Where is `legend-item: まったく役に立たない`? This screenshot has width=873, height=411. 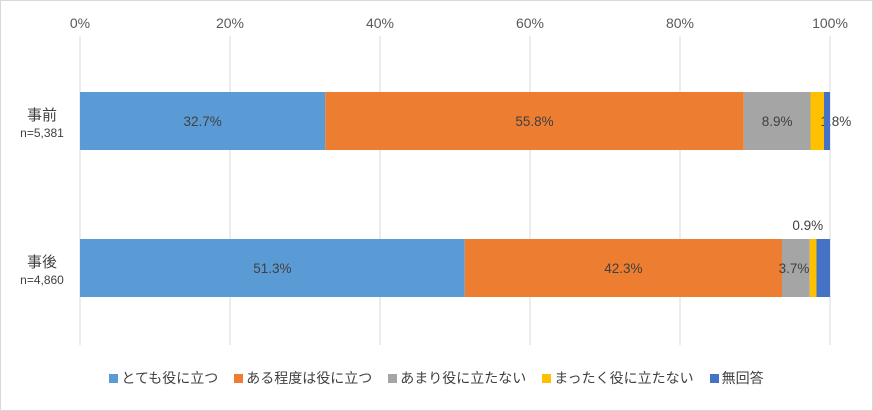
legend-item: まったく役に立たない is located at coordinates (618, 378).